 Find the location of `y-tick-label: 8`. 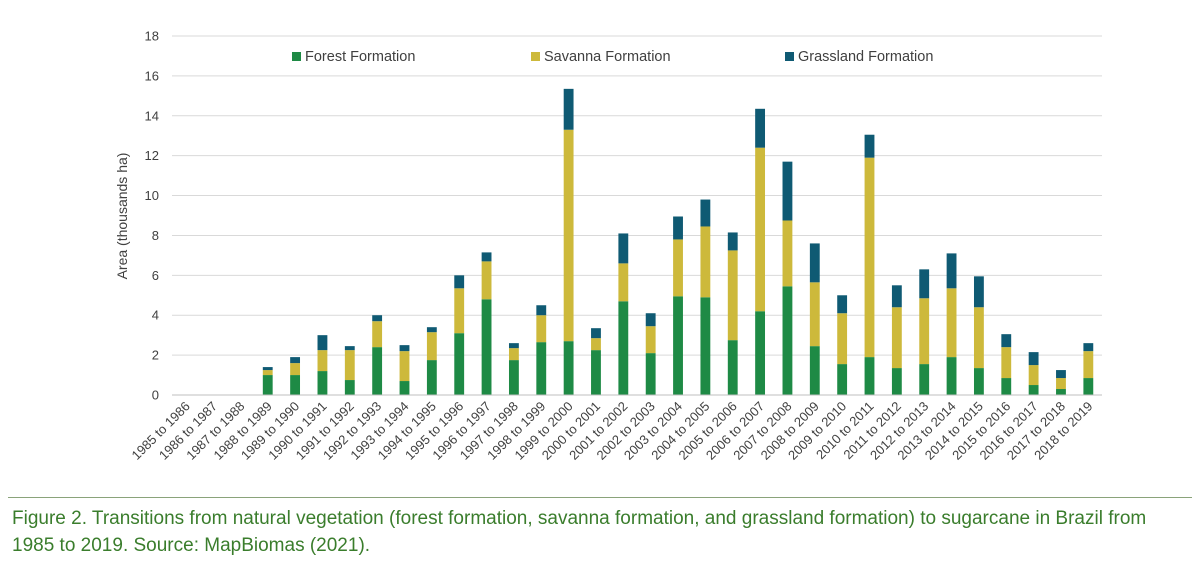

y-tick-label: 8 is located at coordinates (155, 235).